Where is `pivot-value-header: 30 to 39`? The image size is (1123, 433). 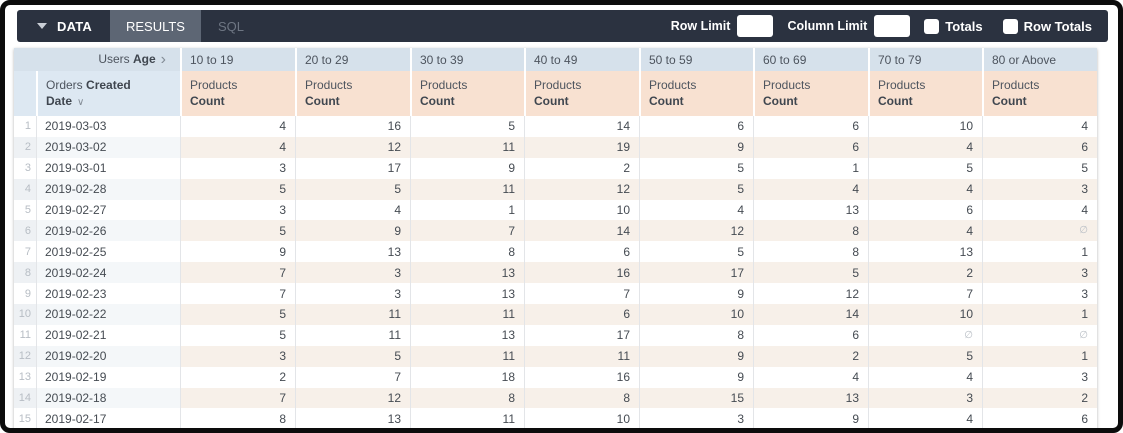 pivot-value-header: 30 to 39 is located at coordinates (467, 59).